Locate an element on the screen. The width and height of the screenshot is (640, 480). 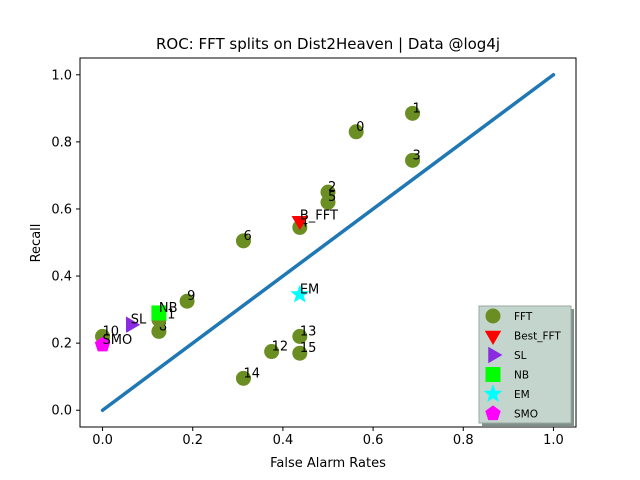
legend-entry: Best_FFT is located at coordinates (537, 337).